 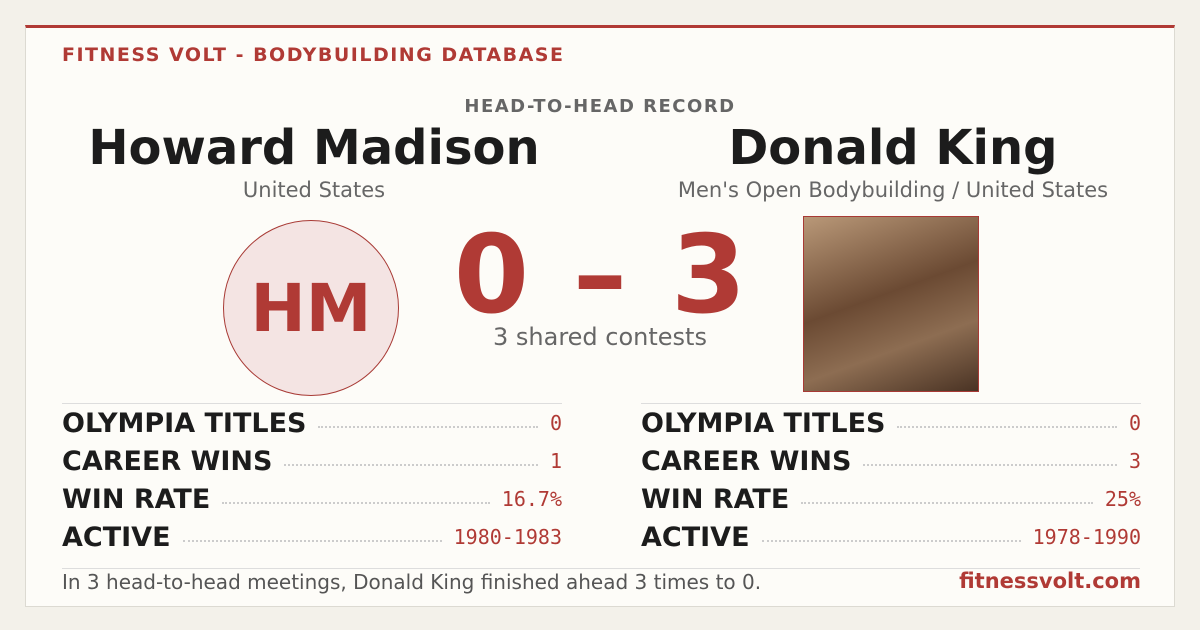 What do you see at coordinates (709, 275) in the screenshot?
I see `score-right: 3` at bounding box center [709, 275].